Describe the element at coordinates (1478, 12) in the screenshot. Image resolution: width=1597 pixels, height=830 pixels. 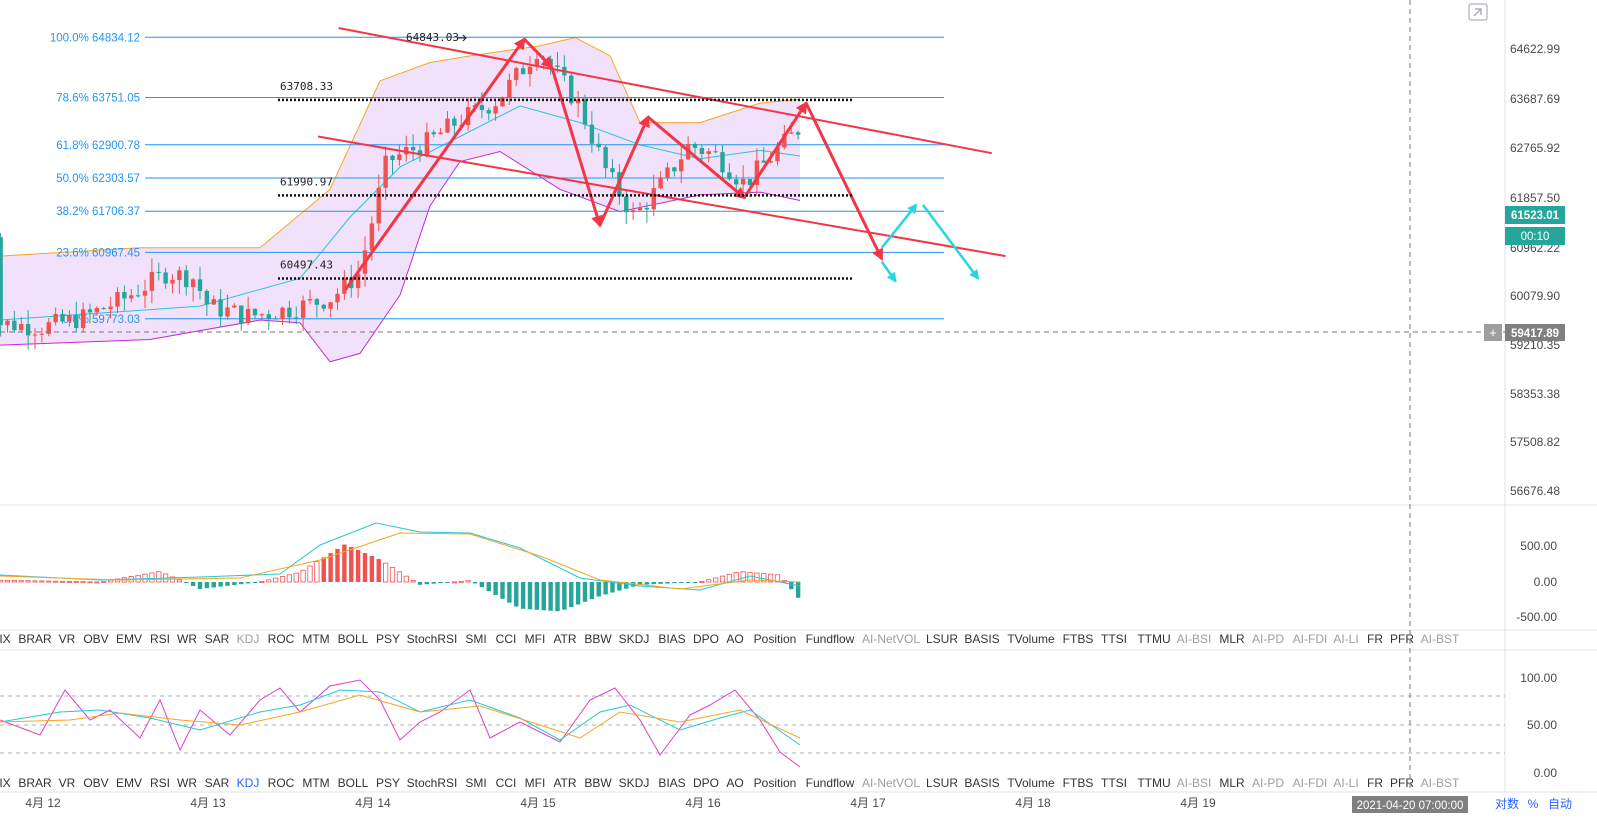
I see `expand-icon` at that location.